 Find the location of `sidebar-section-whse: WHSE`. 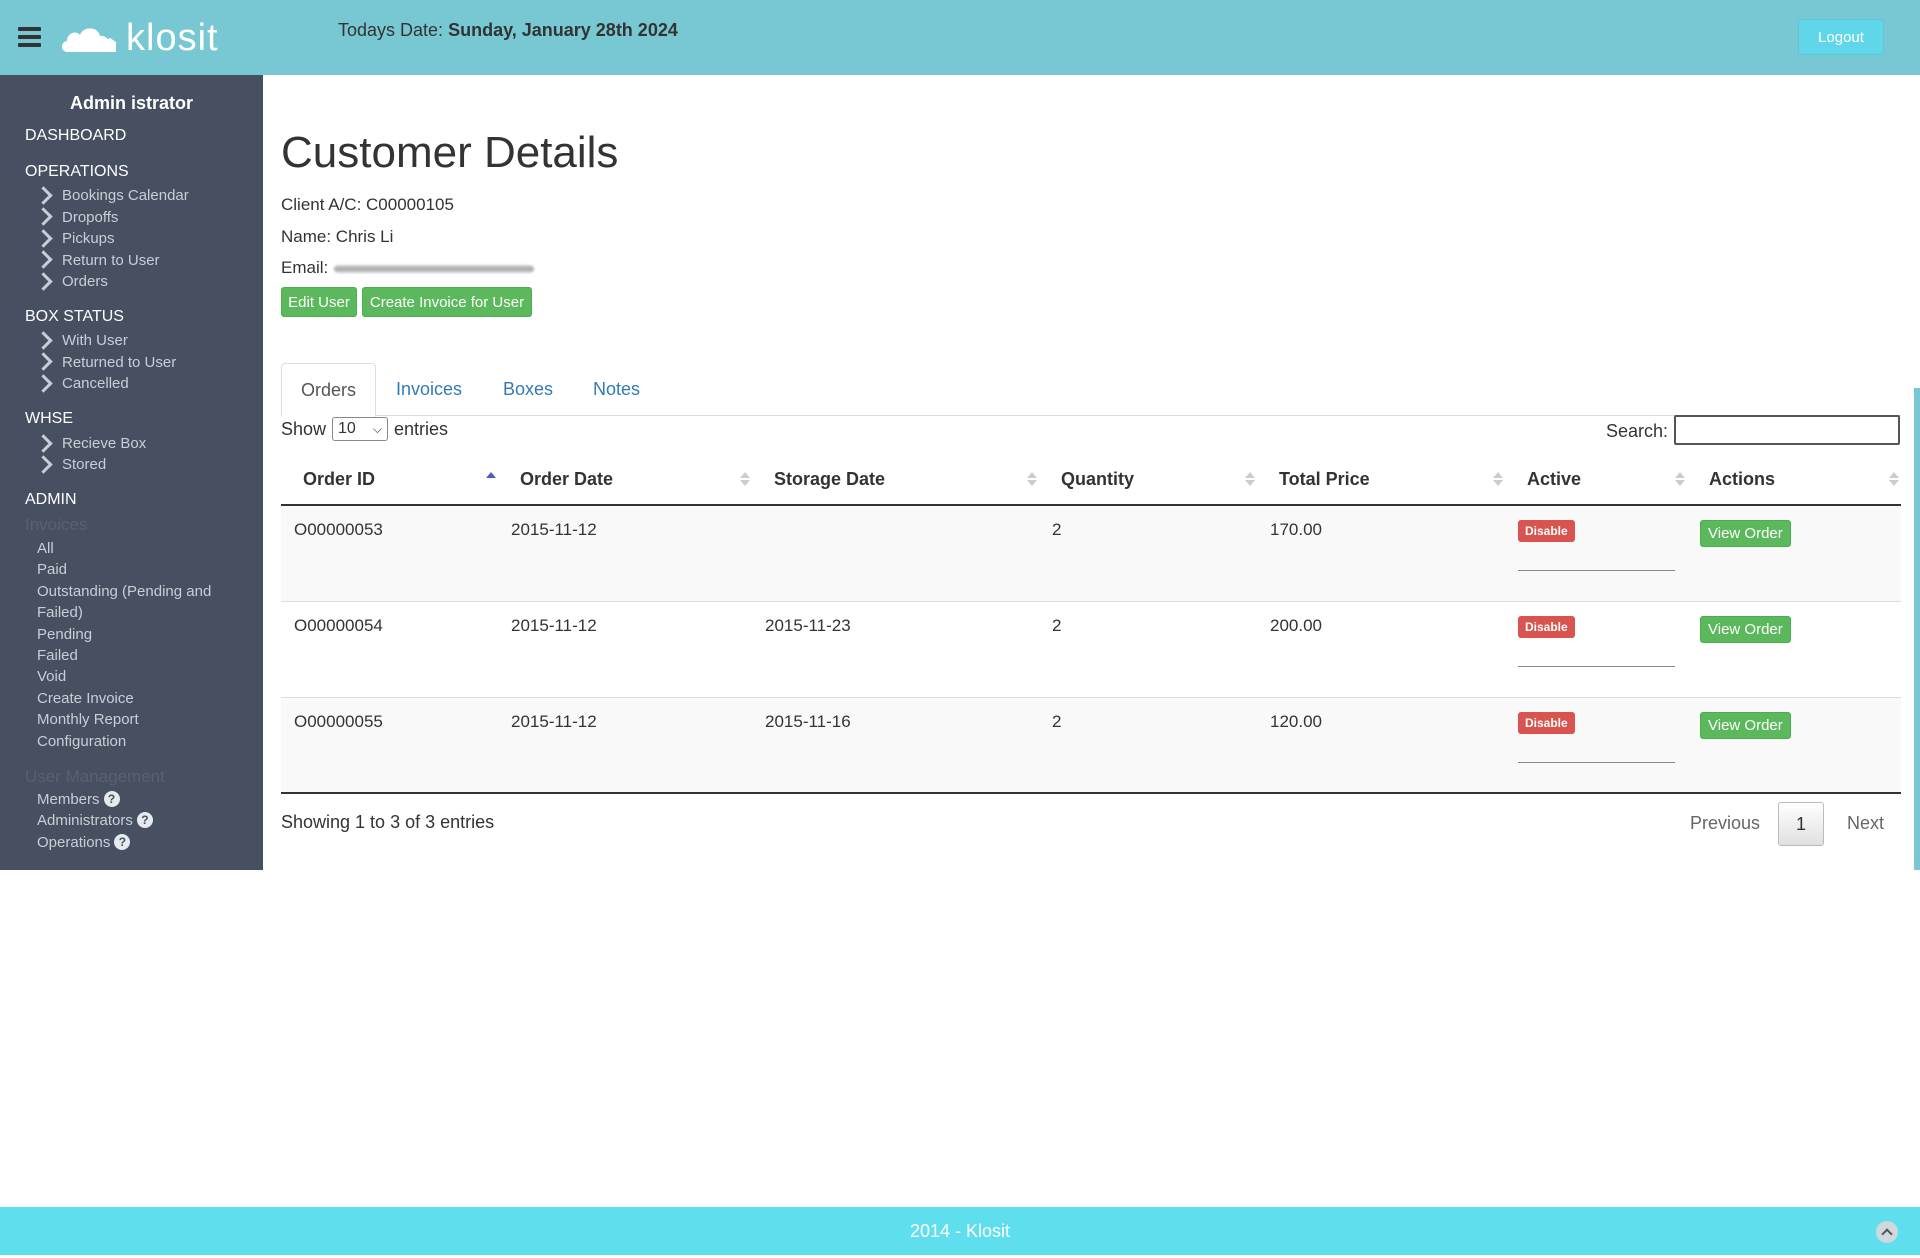

sidebar-section-whse: WHSE is located at coordinates (49, 418).